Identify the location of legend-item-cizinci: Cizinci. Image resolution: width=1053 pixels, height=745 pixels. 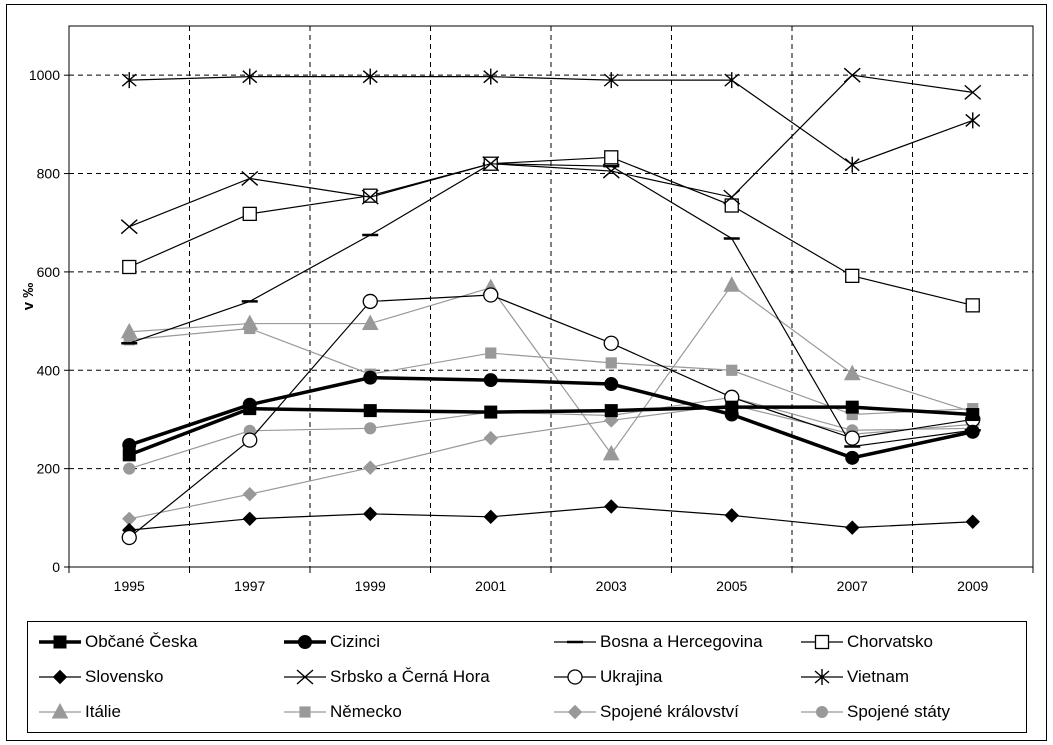
(331, 642).